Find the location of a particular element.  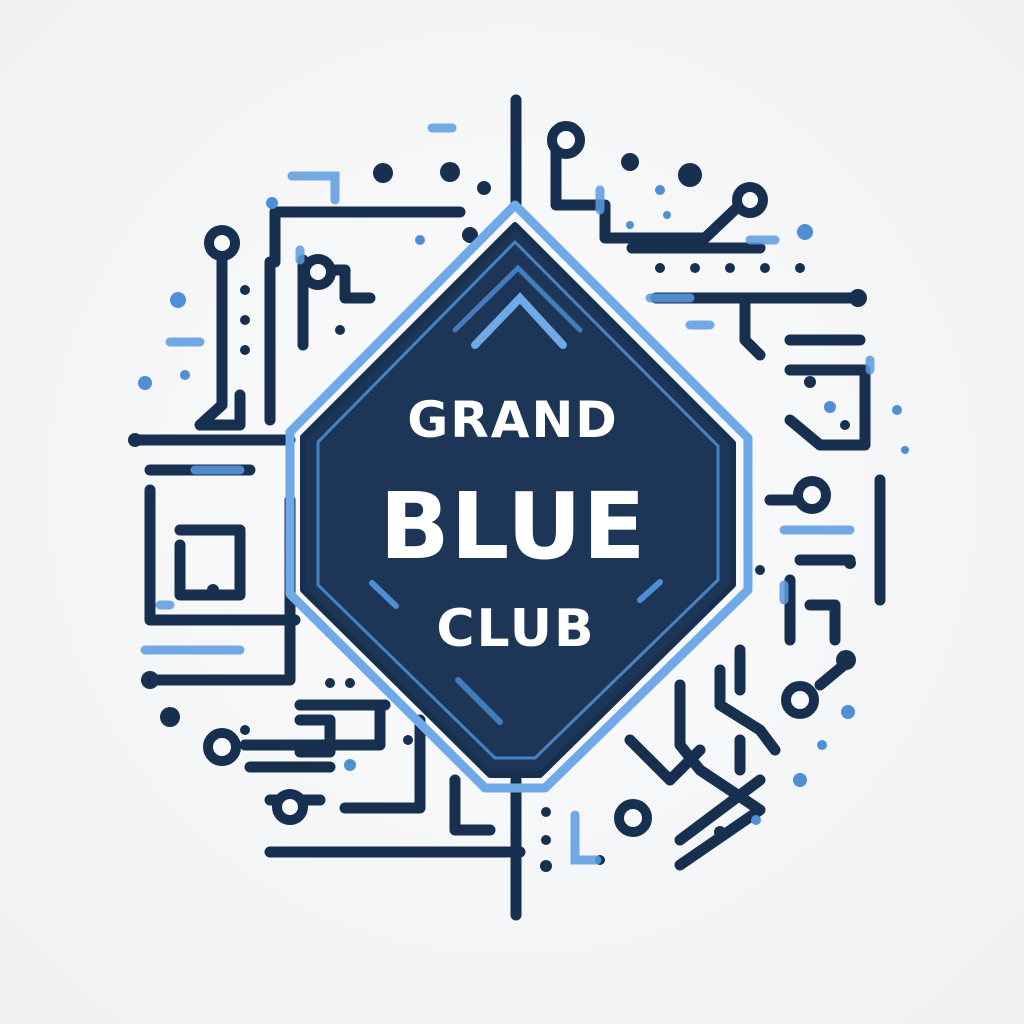

logo-wordmark: GRAND BLUE CLUB is located at coordinates (512, 525).